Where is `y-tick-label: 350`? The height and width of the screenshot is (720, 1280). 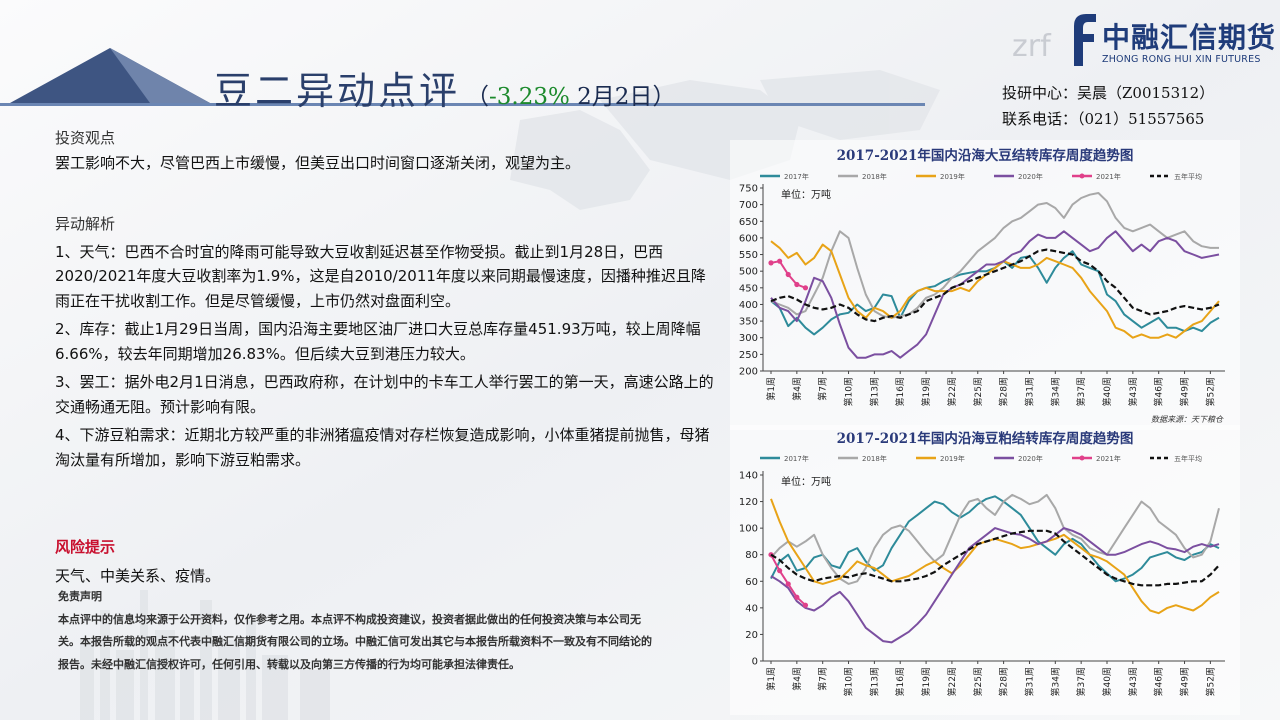 y-tick-label: 350 is located at coordinates (748, 322).